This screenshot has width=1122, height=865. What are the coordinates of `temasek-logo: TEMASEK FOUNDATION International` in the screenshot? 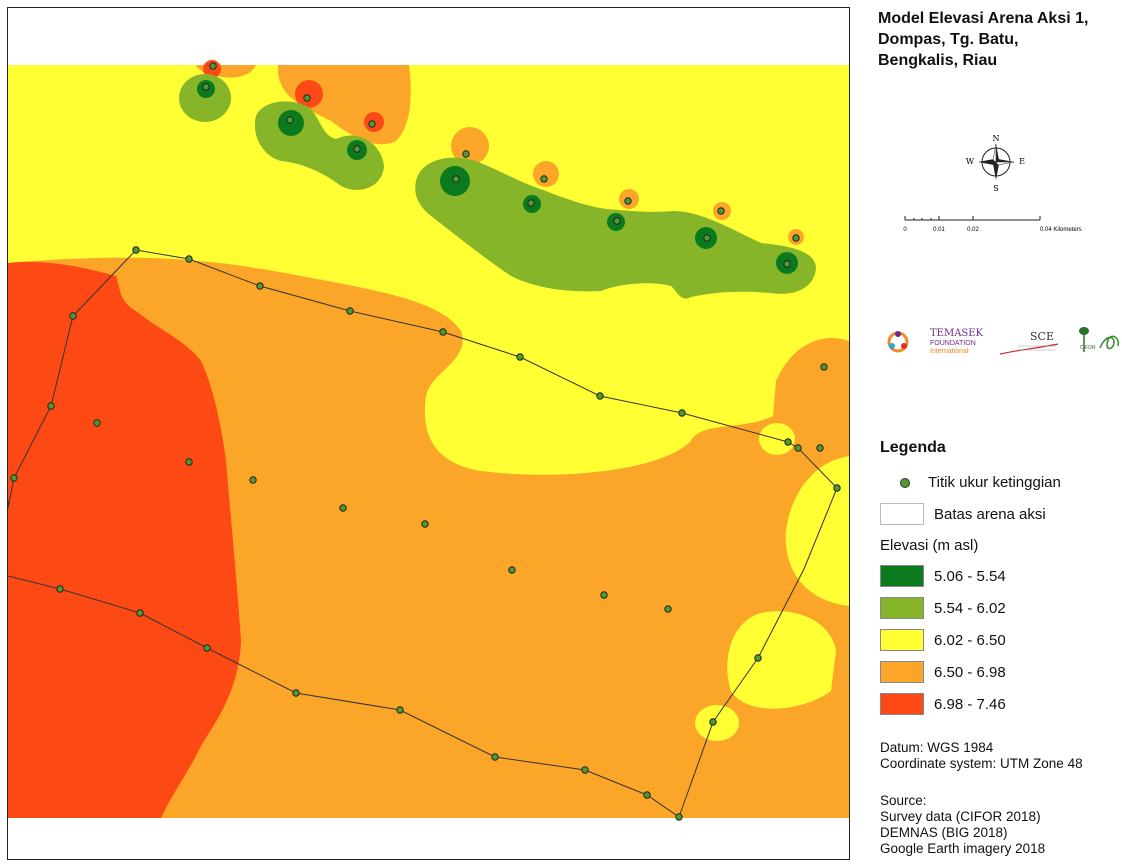 It's located at (935, 341).